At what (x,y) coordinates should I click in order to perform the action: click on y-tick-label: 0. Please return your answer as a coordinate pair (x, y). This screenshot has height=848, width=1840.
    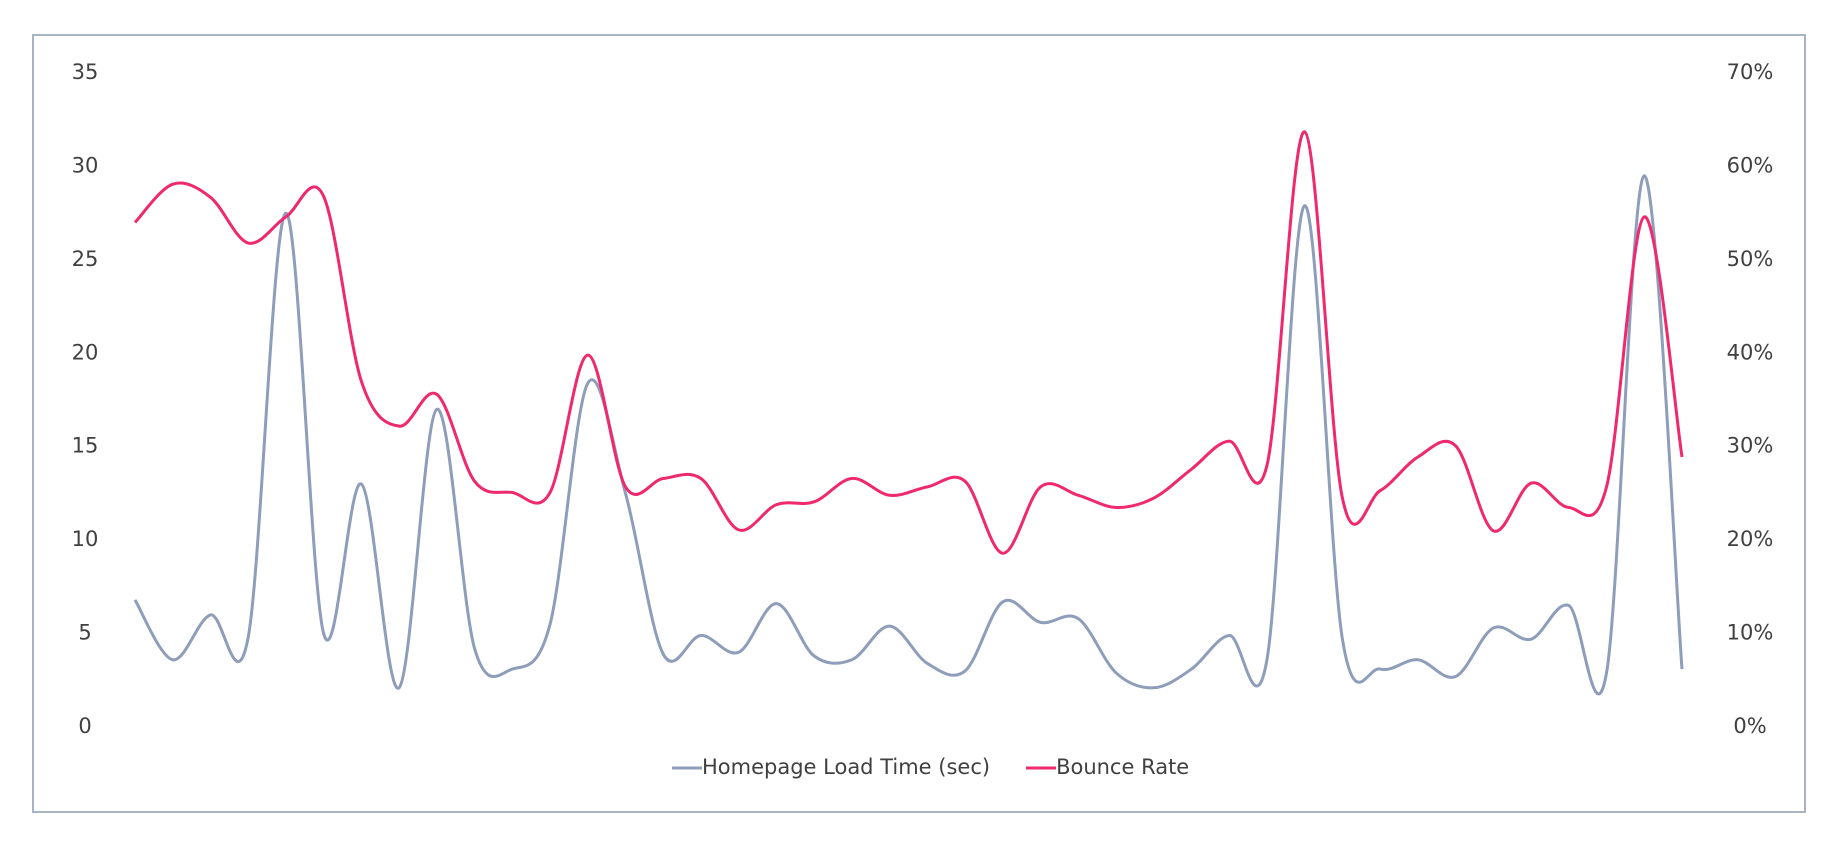
    Looking at the image, I should click on (84, 726).